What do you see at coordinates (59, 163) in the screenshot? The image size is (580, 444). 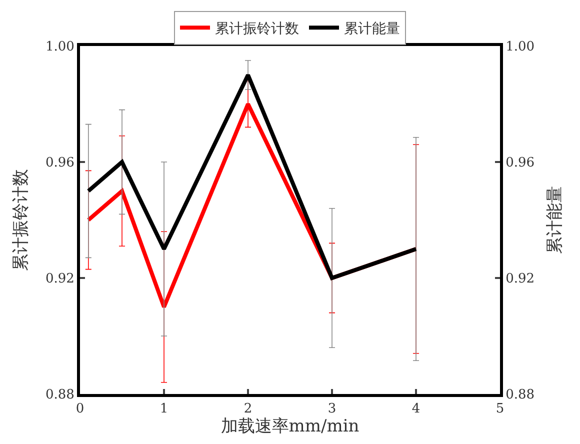 I see `y-tick-label: 0.96` at bounding box center [59, 163].